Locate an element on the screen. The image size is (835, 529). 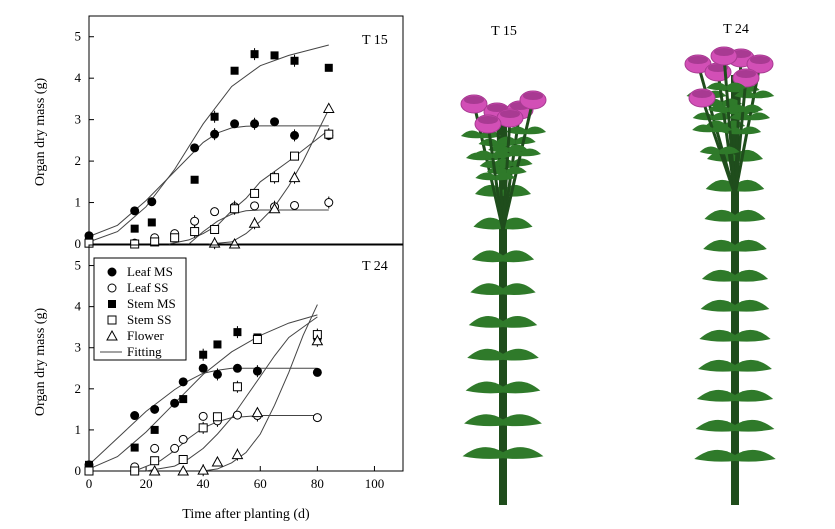
legend-entry: Leaf SS is located at coordinates (148, 287).